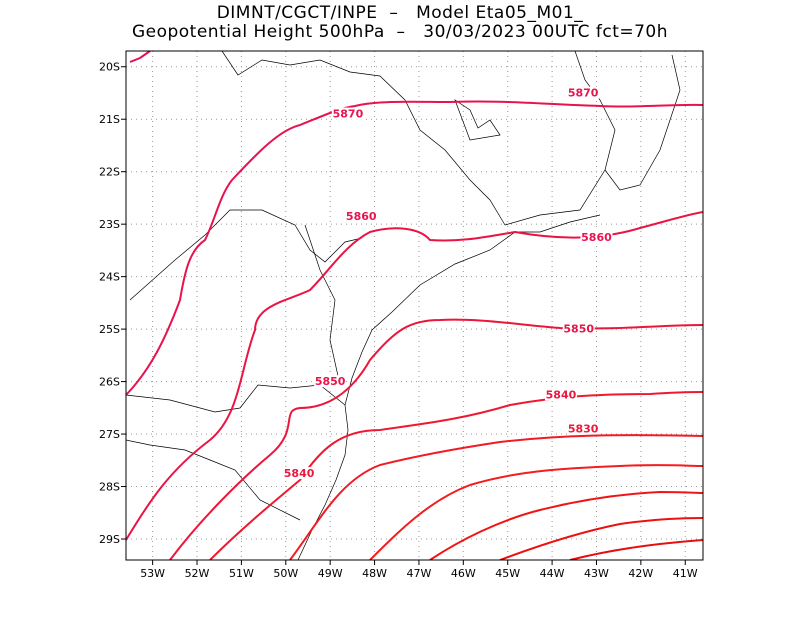  Describe the element at coordinates (109, 487) in the screenshot. I see `y-tick-label: 28S` at that location.